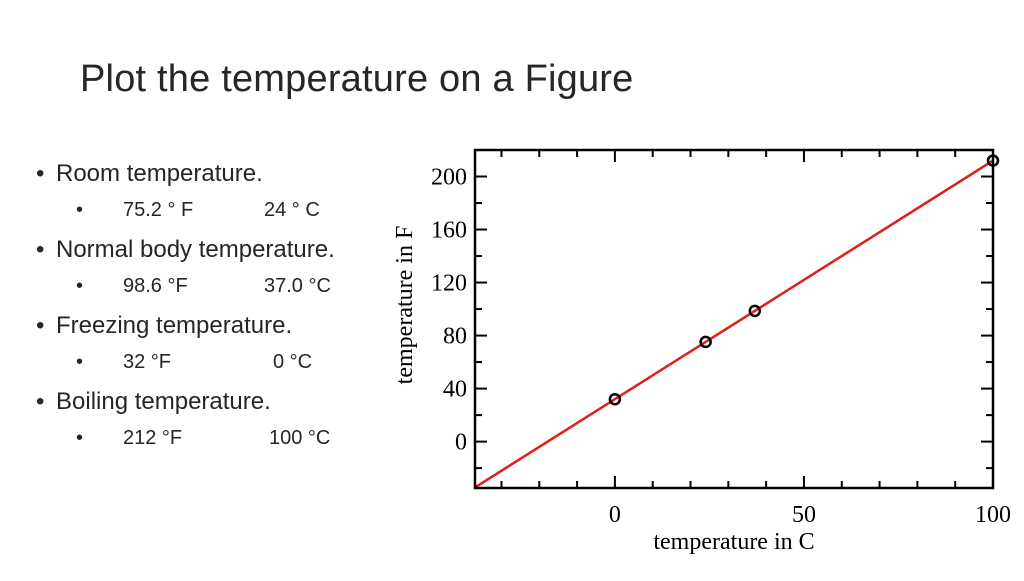  I want to click on celsius-value: 37.0 °C, so click(297, 286).